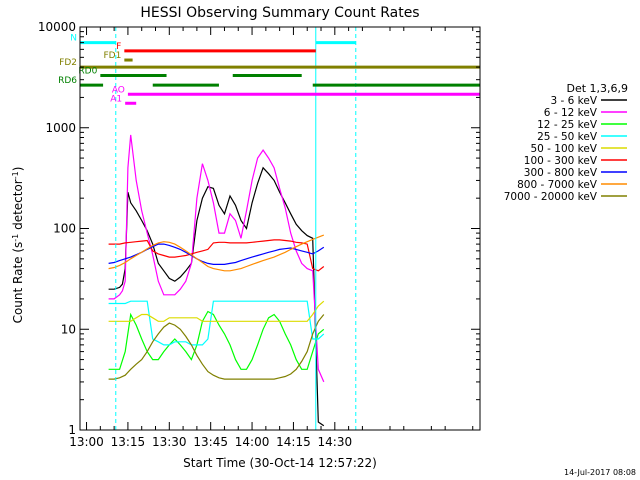 The image size is (640, 480). Describe the element at coordinates (68, 329) in the screenshot. I see `y-tick-label-2: 10` at that location.